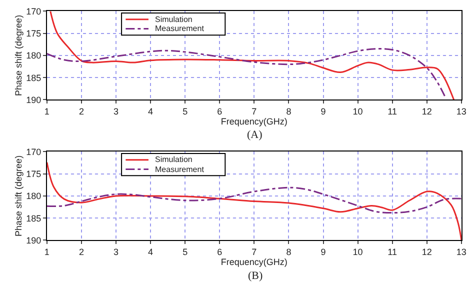 Image resolution: width=474 pixels, height=295 pixels. I want to click on line-series, so click(254, 200).